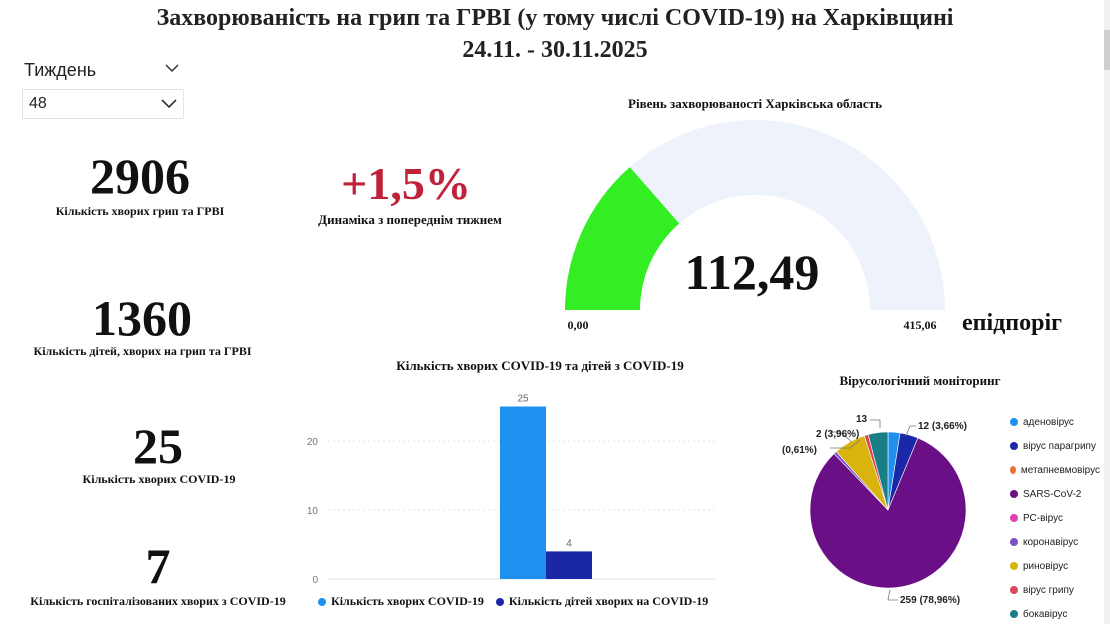  Describe the element at coordinates (578, 325) in the screenshot. I see `gauge-min-label: 0,00` at that location.